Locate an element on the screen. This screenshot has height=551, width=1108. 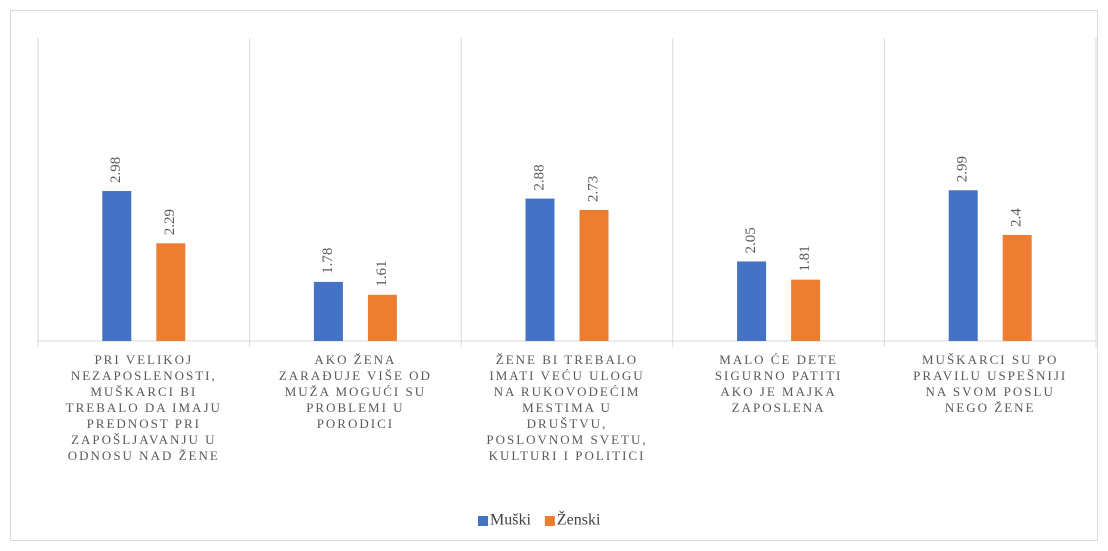
x-tick-label: MUŠKARCI SU PO is located at coordinates (990, 359).